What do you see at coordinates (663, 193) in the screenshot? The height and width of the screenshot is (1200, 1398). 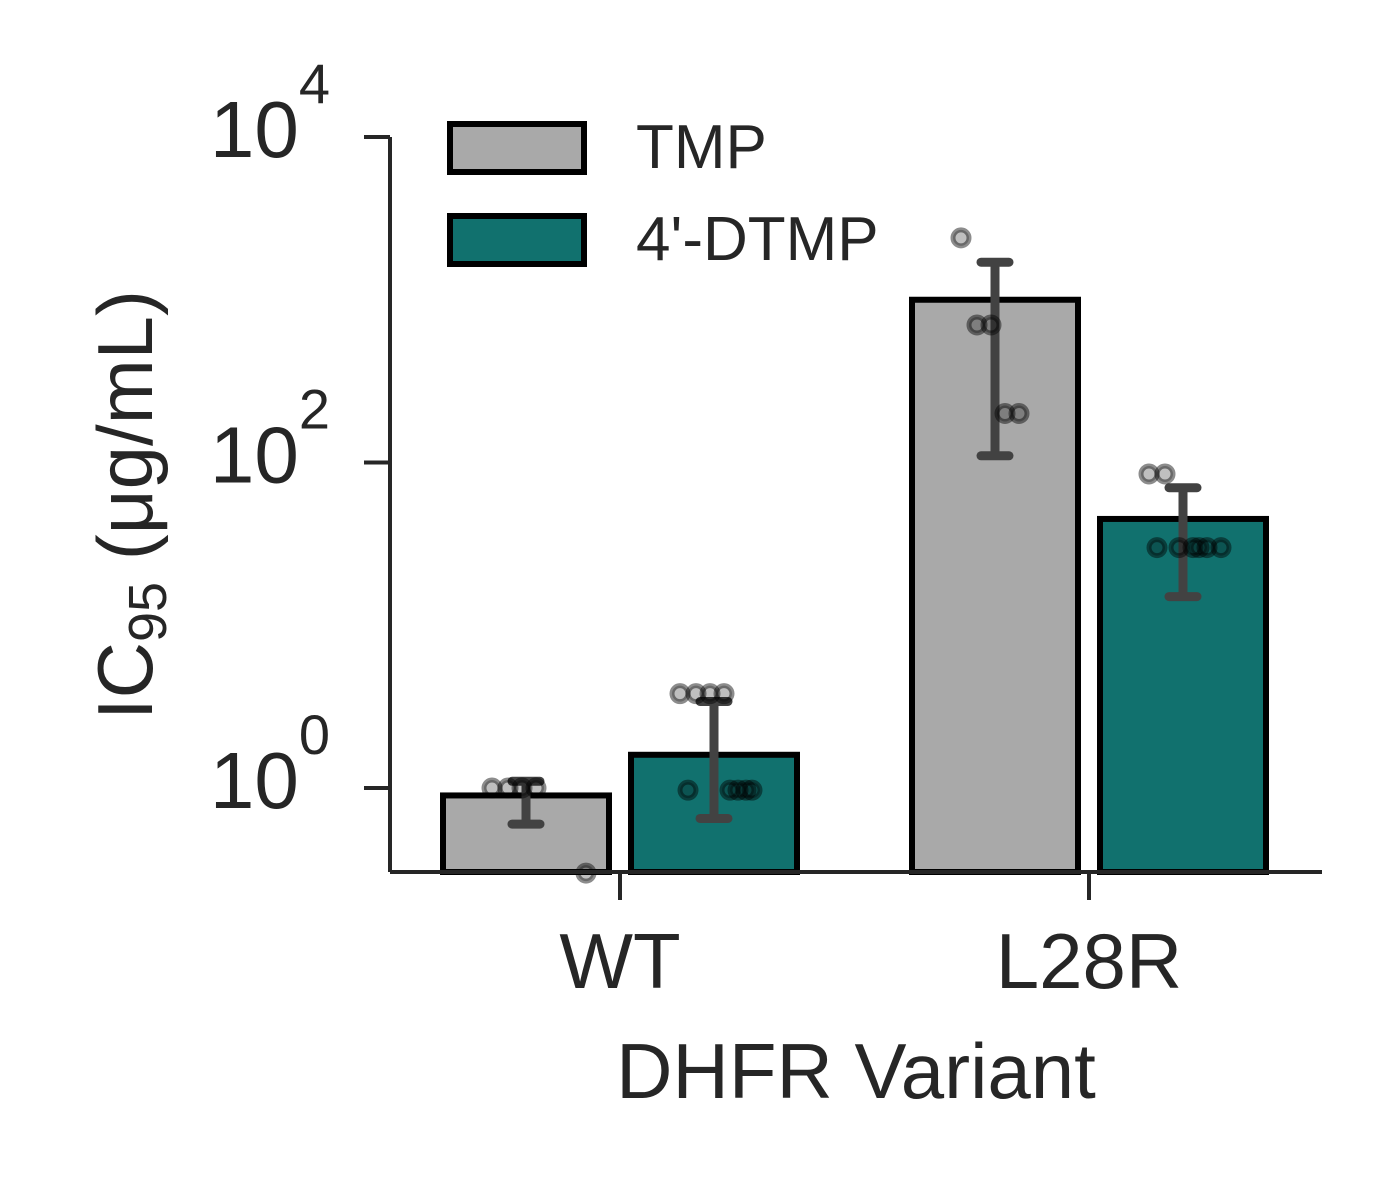 I see `legend: TMP 4'-DTMP` at bounding box center [663, 193].